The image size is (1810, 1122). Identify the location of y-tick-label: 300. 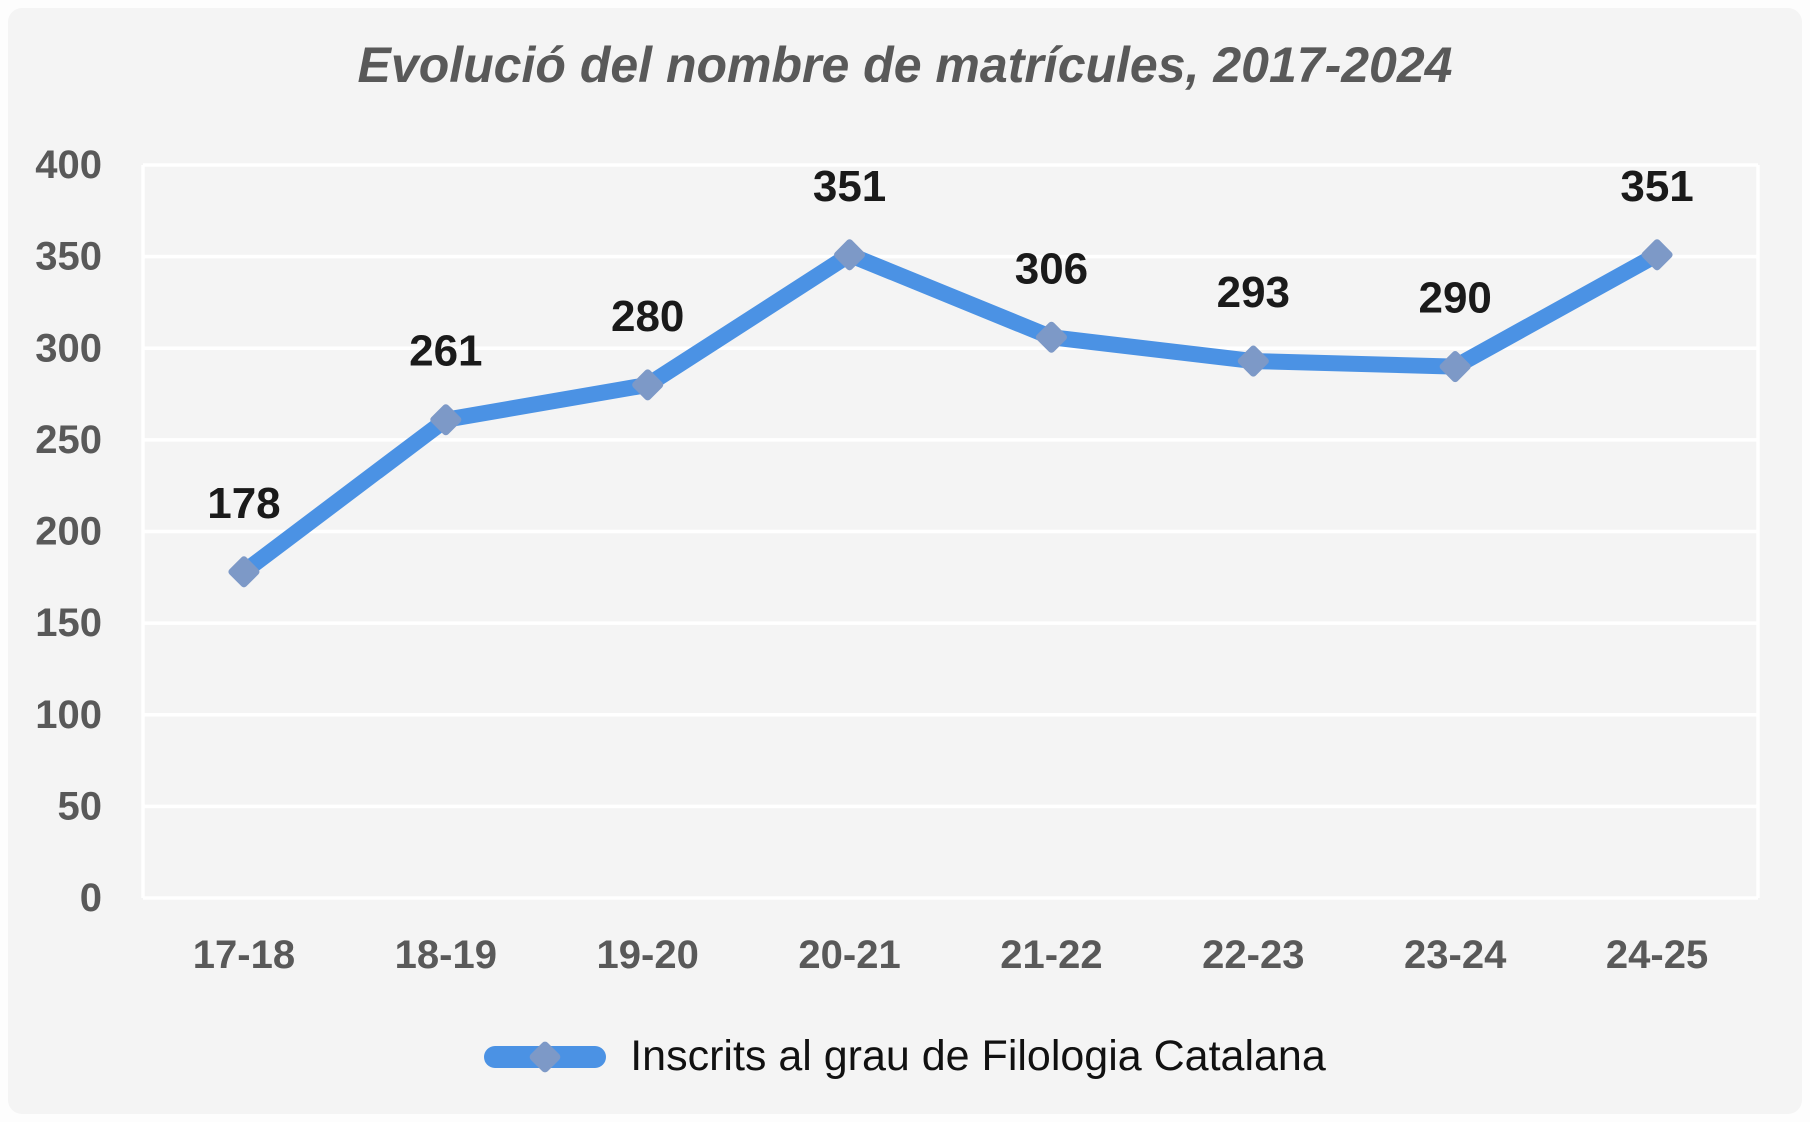
(68, 348).